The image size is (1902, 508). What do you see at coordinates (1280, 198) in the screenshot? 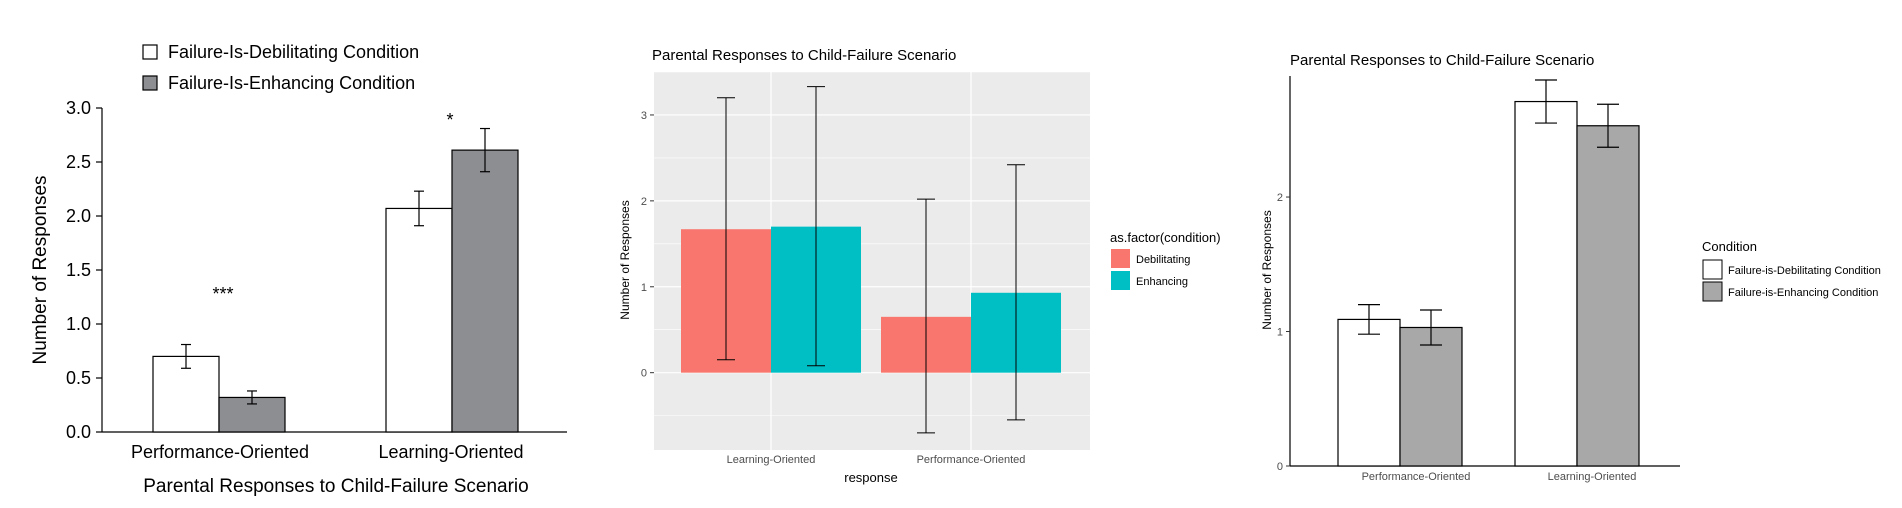
I see `y-tick-label-3-2: 2` at bounding box center [1280, 198].